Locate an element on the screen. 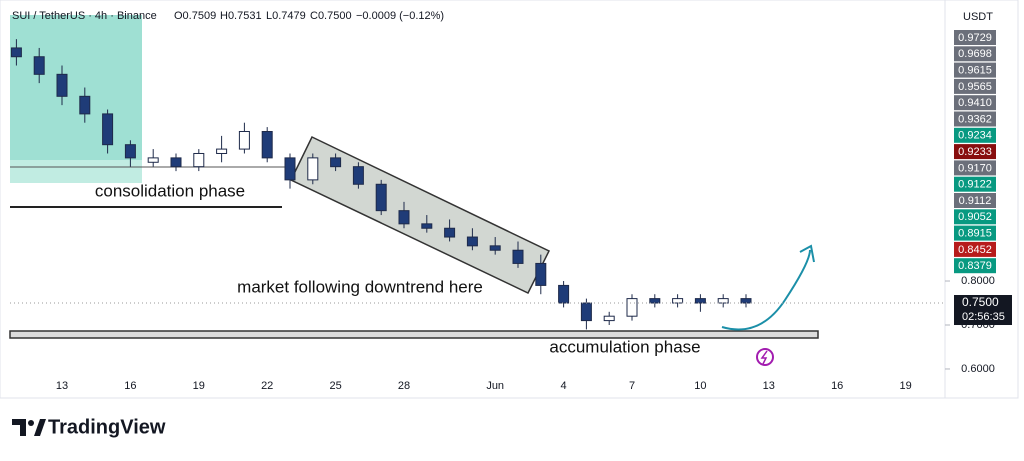  price-tag-label: 0.9112 is located at coordinates (975, 201).